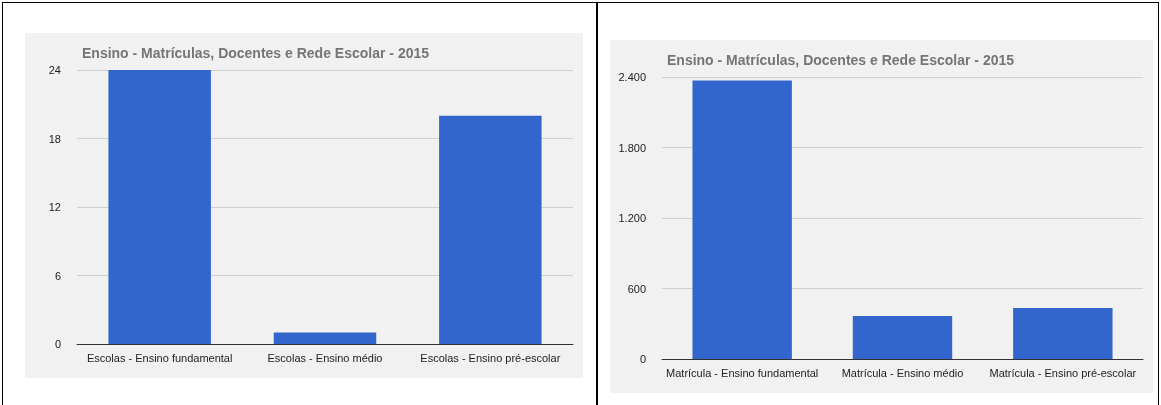 The width and height of the screenshot is (1161, 405). What do you see at coordinates (632, 147) in the screenshot?
I see `y-tick-label: 1.800` at bounding box center [632, 147].